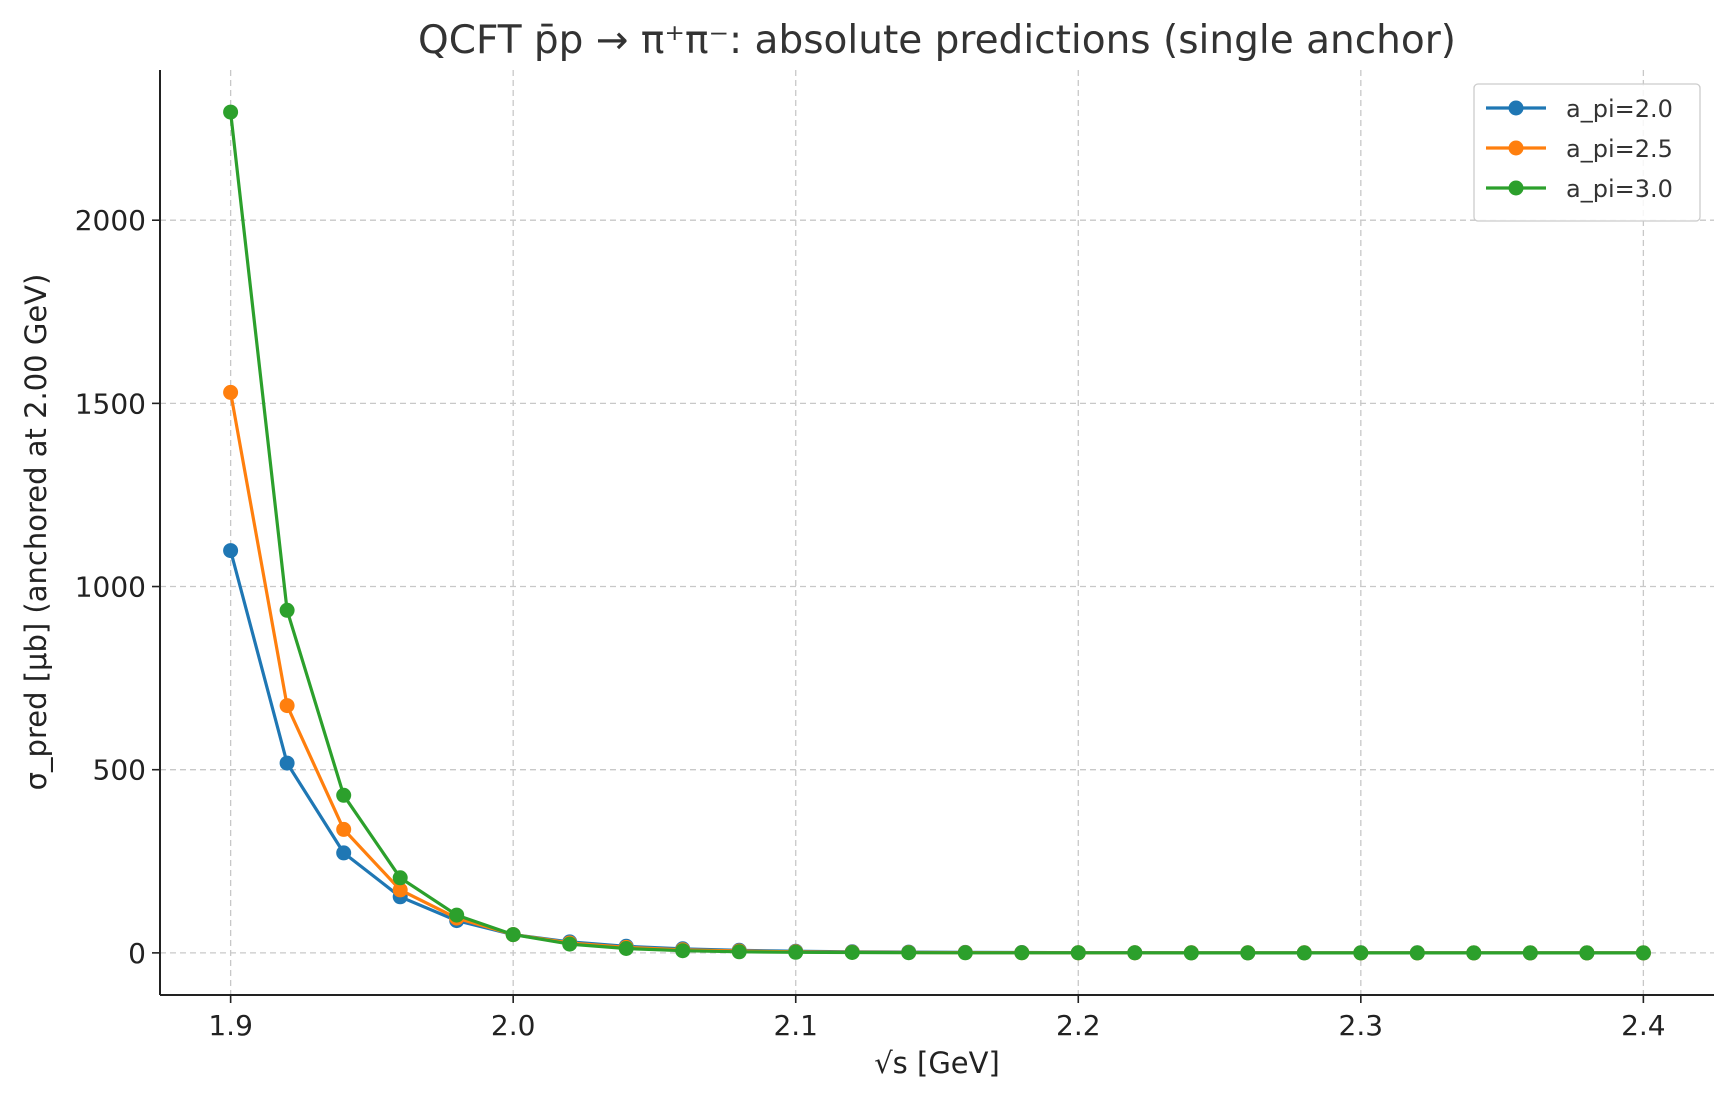 This screenshot has width=1729, height=1101. I want to click on y-tick-label: 0, so click(137, 953).